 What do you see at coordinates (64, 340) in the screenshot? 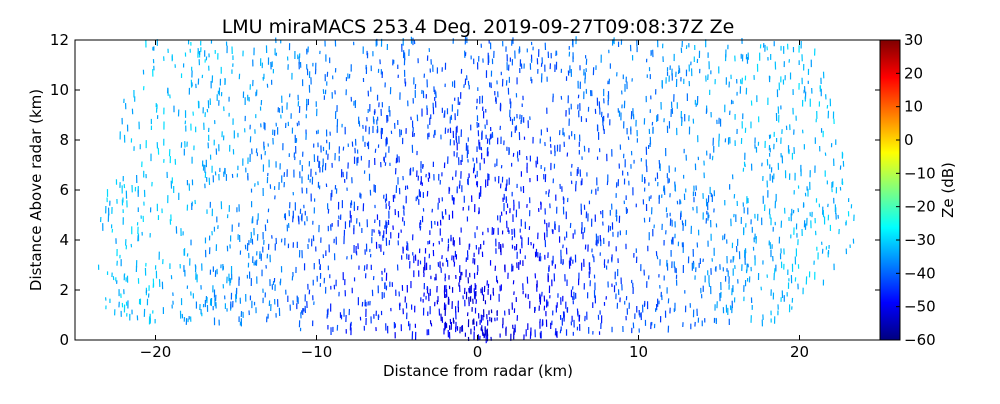
I see `y-tick-label: 0` at bounding box center [64, 340].